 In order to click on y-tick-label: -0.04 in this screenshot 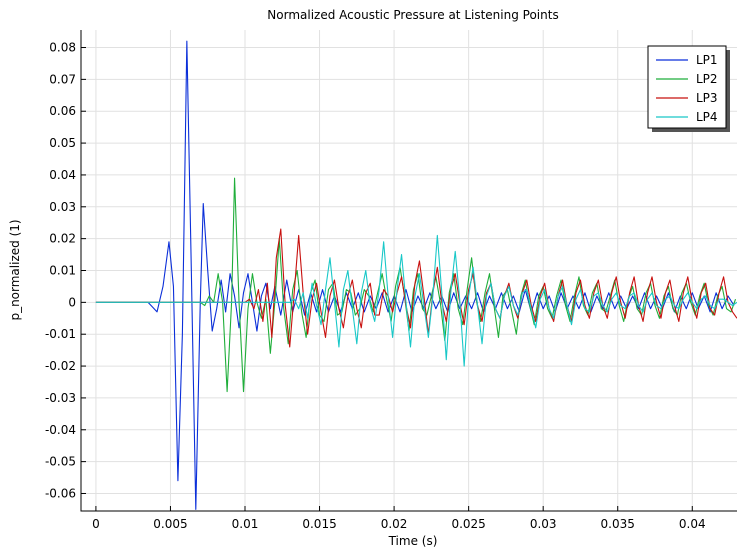, I will do `click(60, 430)`.